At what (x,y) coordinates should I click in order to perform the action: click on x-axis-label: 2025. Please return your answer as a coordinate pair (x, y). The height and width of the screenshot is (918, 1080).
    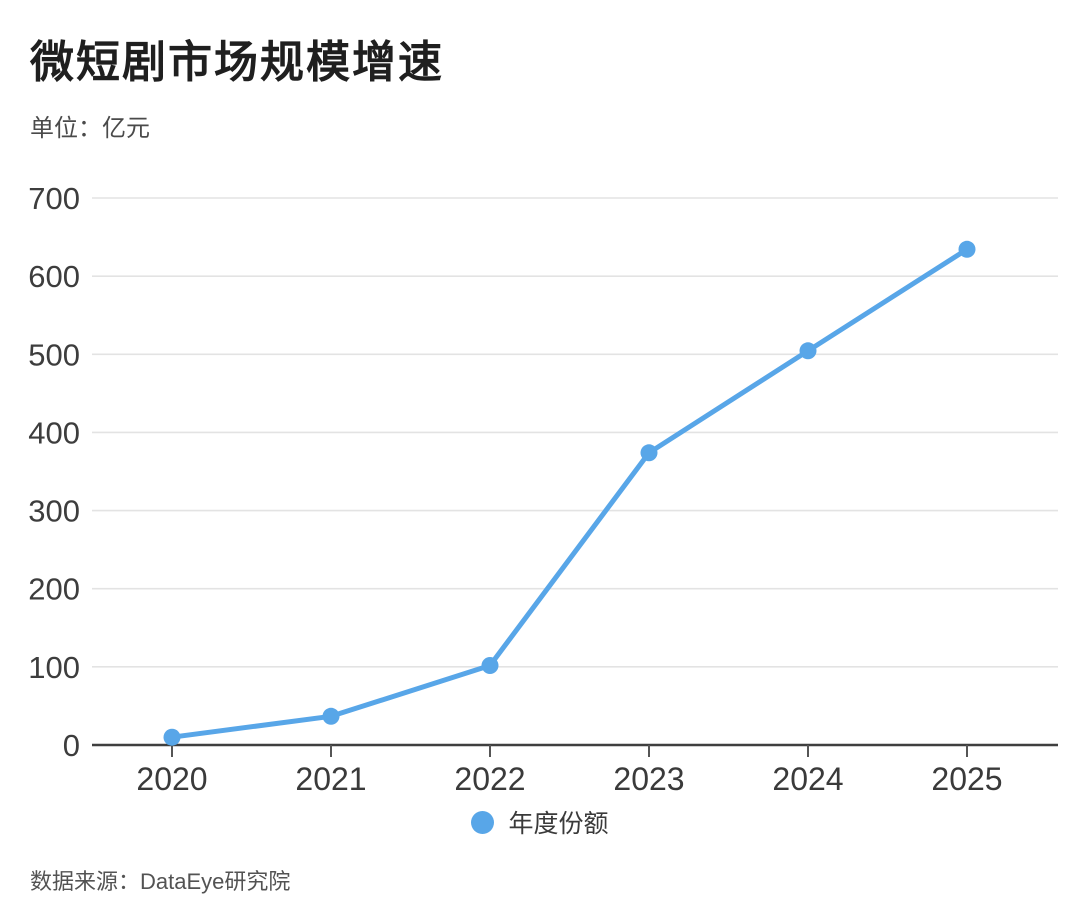
    Looking at the image, I should click on (966, 779).